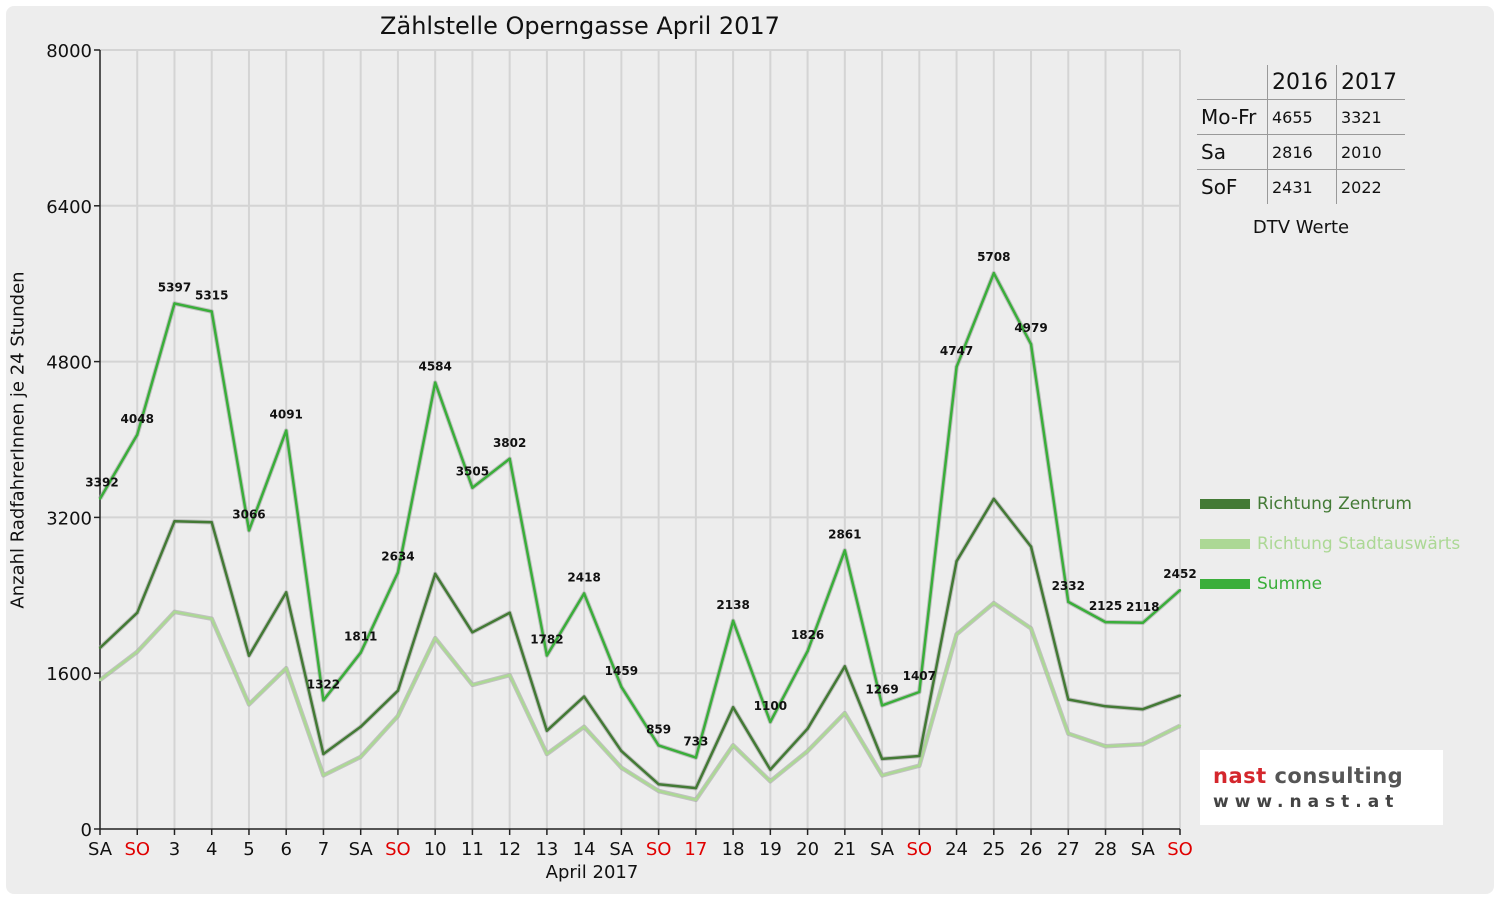  Describe the element at coordinates (1290, 584) in the screenshot. I see `legend-label: Summe` at that location.